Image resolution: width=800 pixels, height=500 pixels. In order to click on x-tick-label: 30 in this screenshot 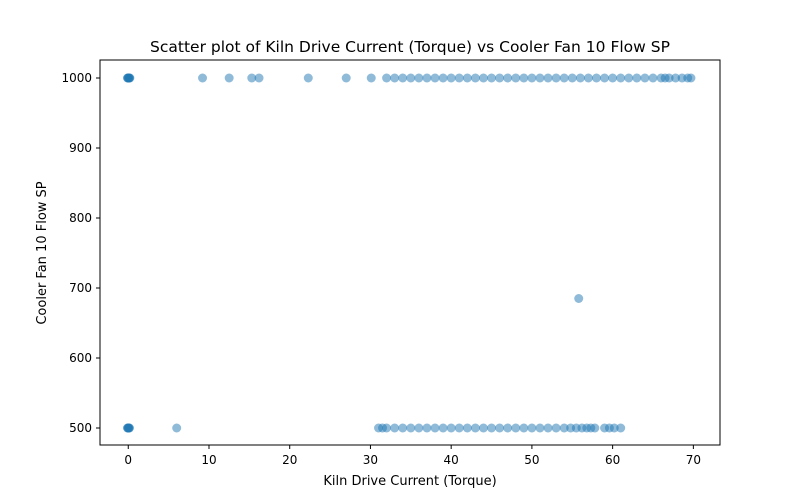, I will do `click(370, 460)`.